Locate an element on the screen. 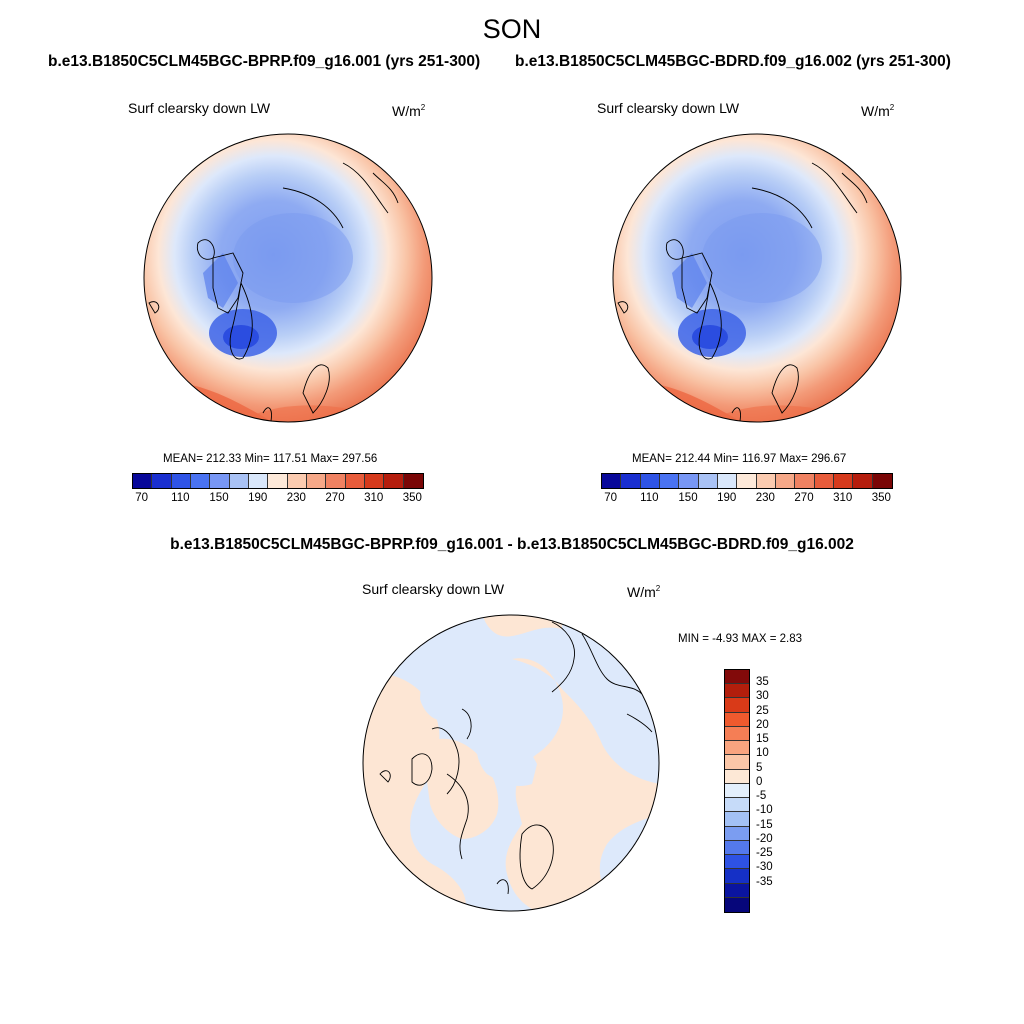 This screenshot has height=1024, width=1024. colorbar-tick-label: 0 is located at coordinates (759, 781).